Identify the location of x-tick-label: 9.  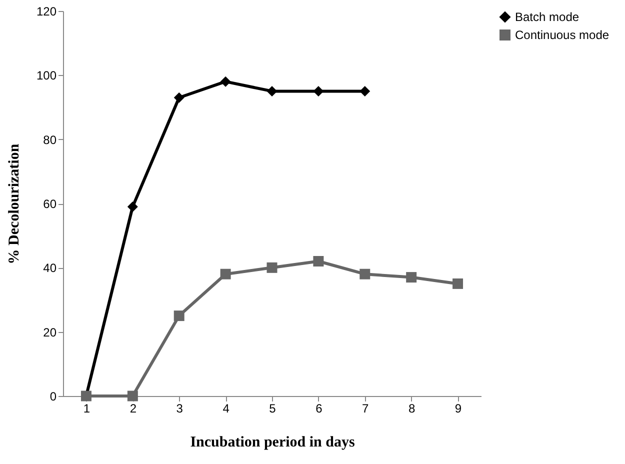
(458, 409).